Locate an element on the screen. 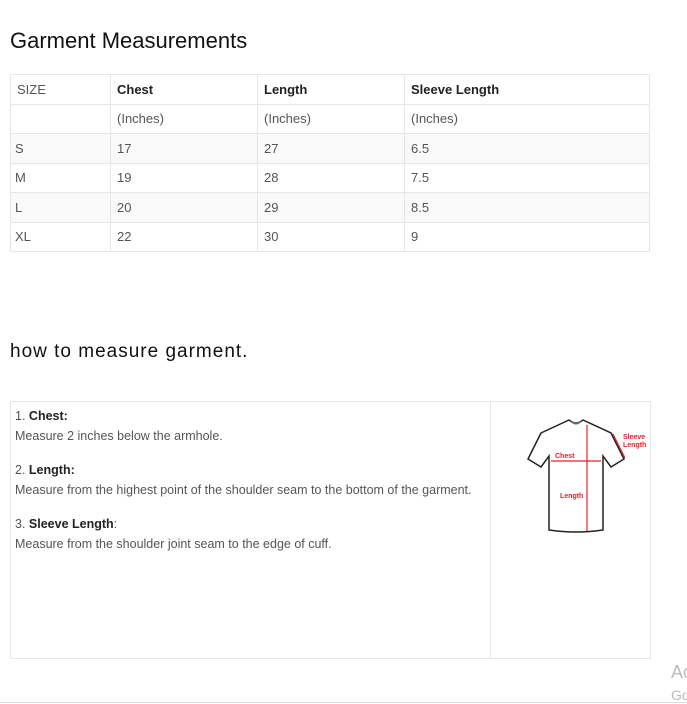  table-row: S 17 27 6.5 is located at coordinates (330, 148).